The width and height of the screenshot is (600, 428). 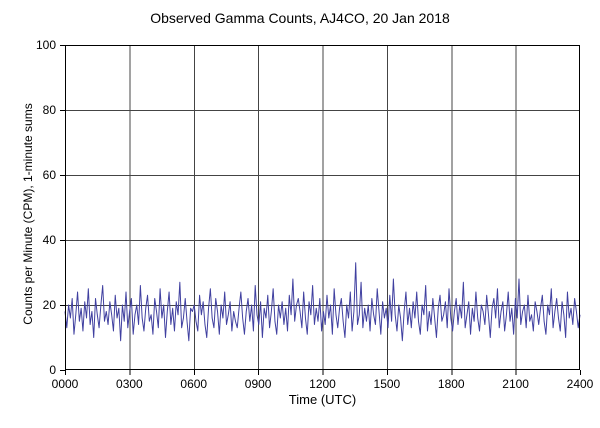 I want to click on y-tick-label: 100, so click(x=46, y=45).